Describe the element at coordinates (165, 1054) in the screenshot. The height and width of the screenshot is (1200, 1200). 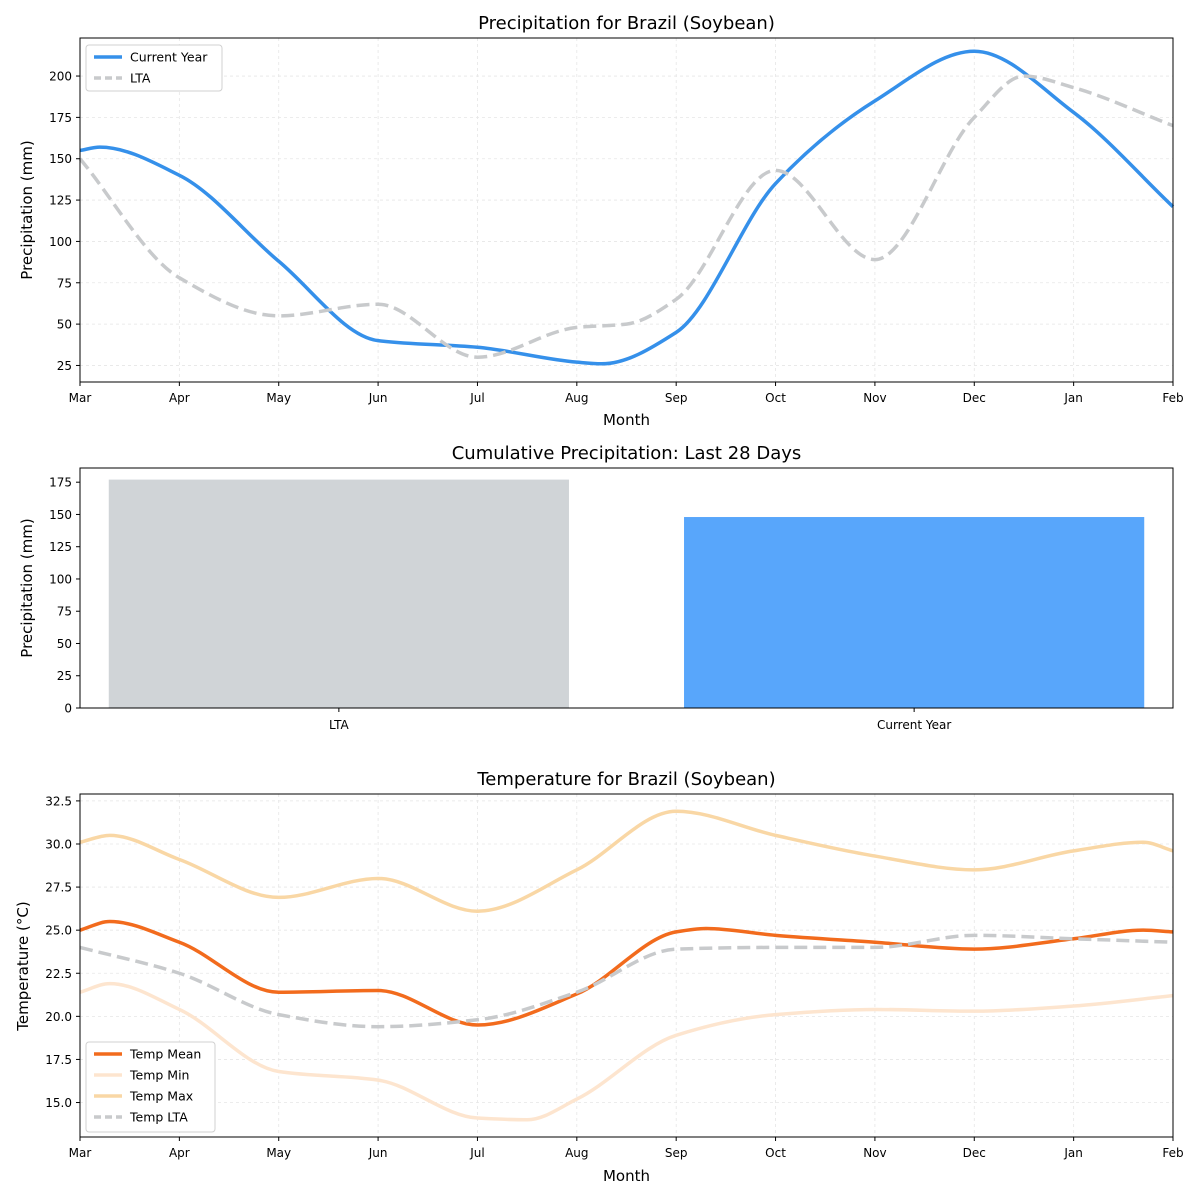
I see `legend-label-temp-mean: Temp Mean` at that location.